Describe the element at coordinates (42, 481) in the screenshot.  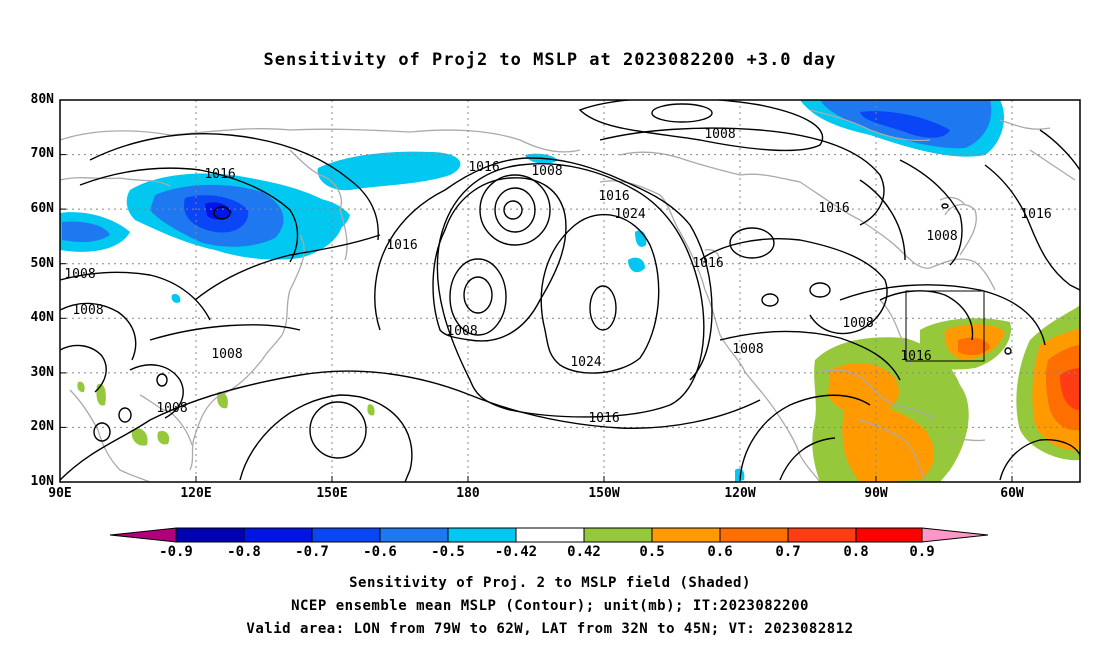
I see `lat-label: 10N` at that location.